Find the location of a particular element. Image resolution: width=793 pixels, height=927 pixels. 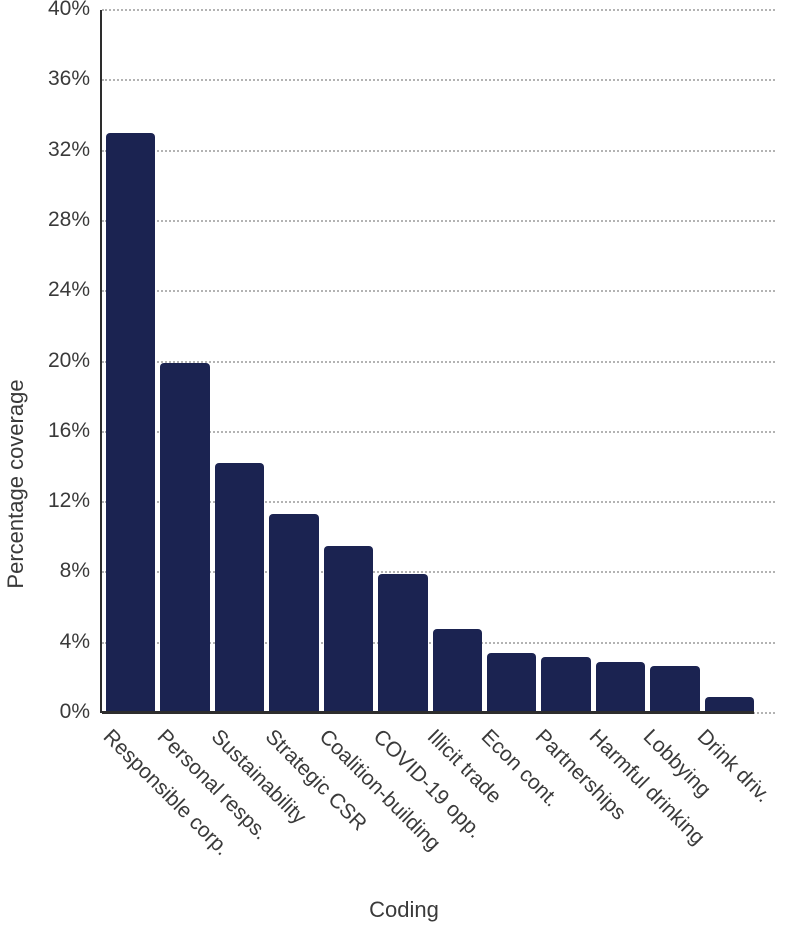

bar-coalition-building is located at coordinates (348, 629).